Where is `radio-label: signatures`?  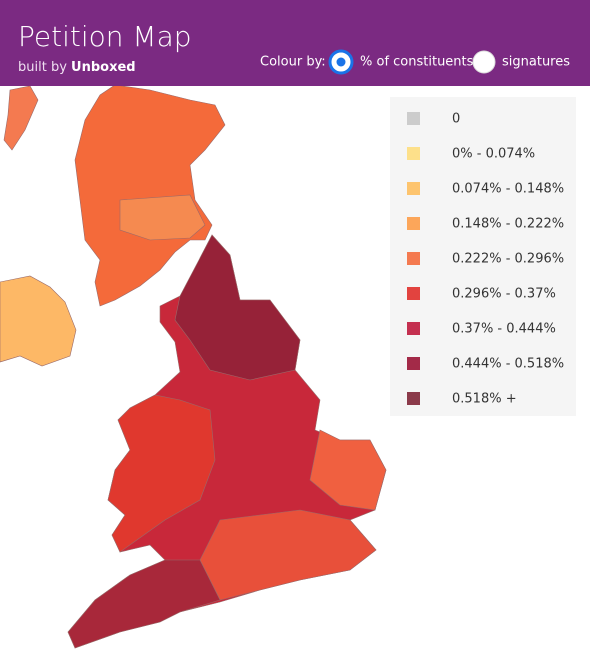
radio-label: signatures is located at coordinates (536, 62).